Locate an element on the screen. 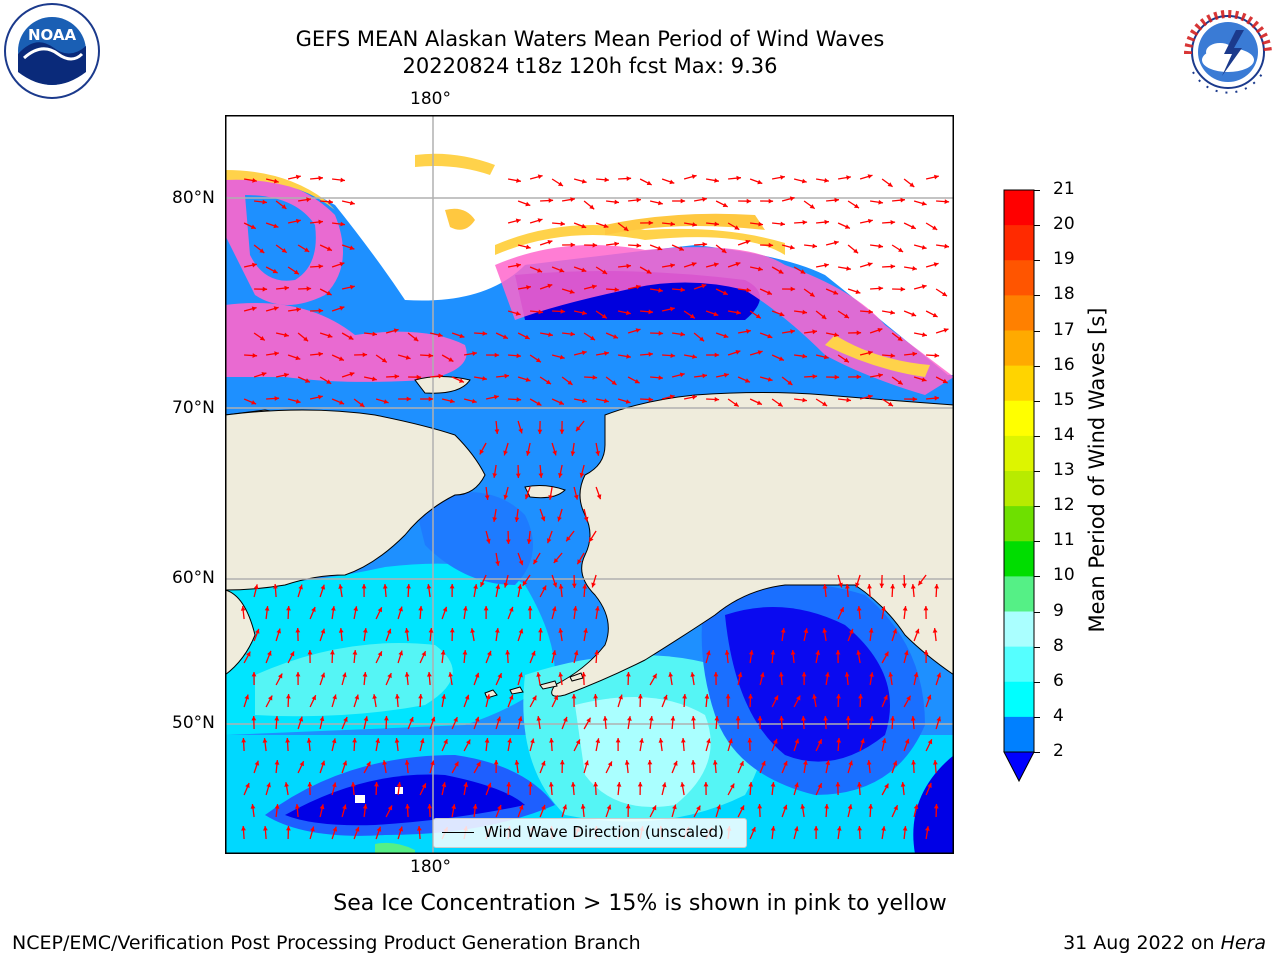 This screenshot has height=960, width=1280. colorbar-tick-label: 11 is located at coordinates (1064, 540).